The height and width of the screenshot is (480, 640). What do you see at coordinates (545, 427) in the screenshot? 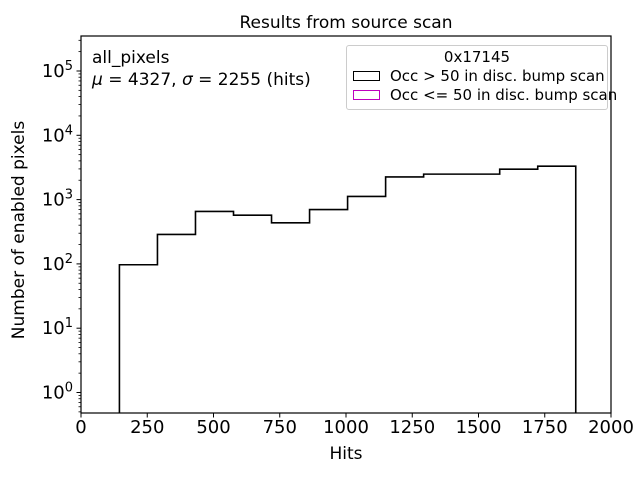
I see `x-tick-label: 1750` at bounding box center [545, 427].